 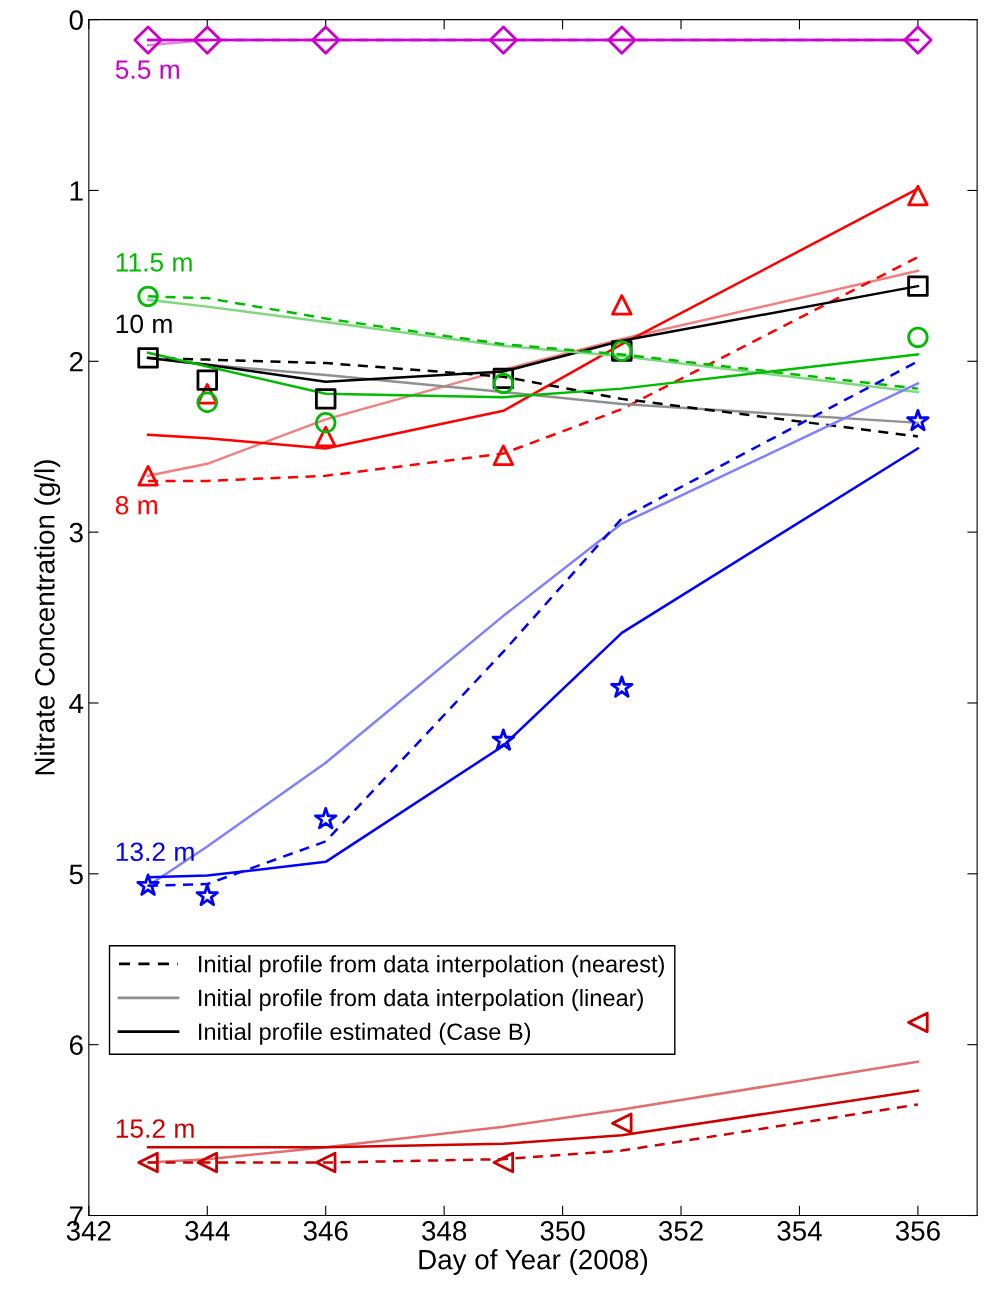 I want to click on y-tick-label: 3, so click(x=76, y=532).